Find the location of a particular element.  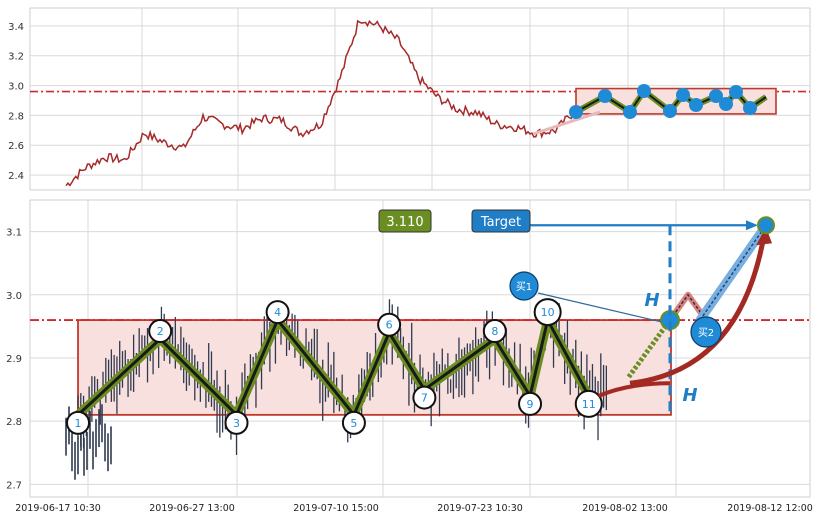

pivot-label: 9 is located at coordinates (530, 404).